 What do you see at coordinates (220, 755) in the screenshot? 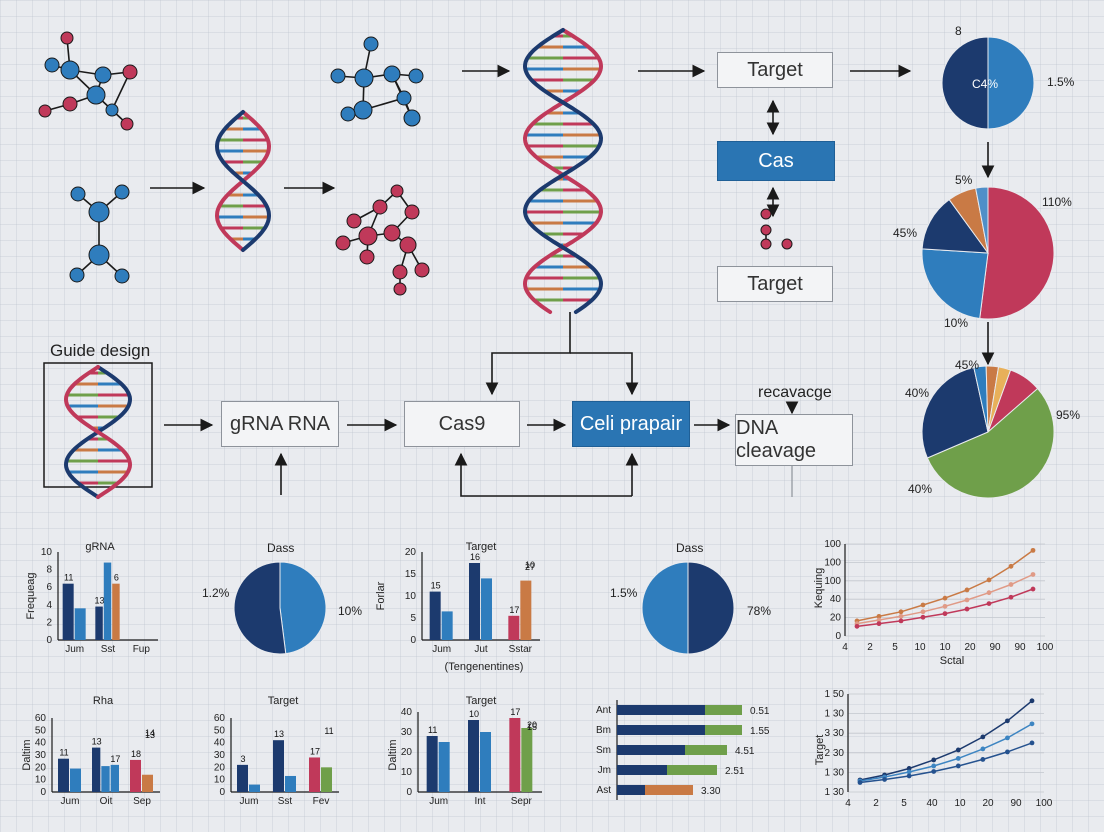
I see `chart-5-ytick-3: 30` at bounding box center [220, 755].